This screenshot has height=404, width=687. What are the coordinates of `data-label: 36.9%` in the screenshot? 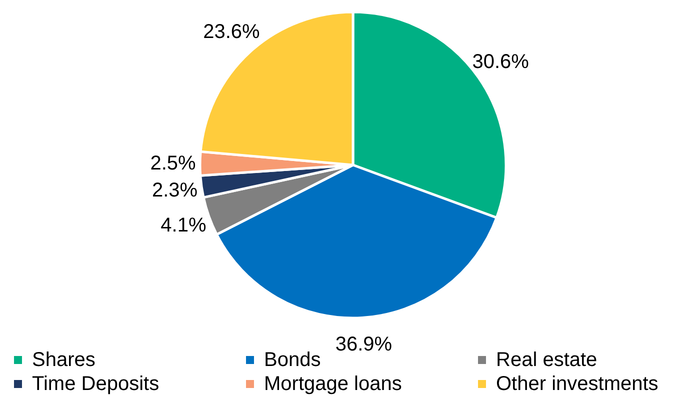 It's located at (363, 345).